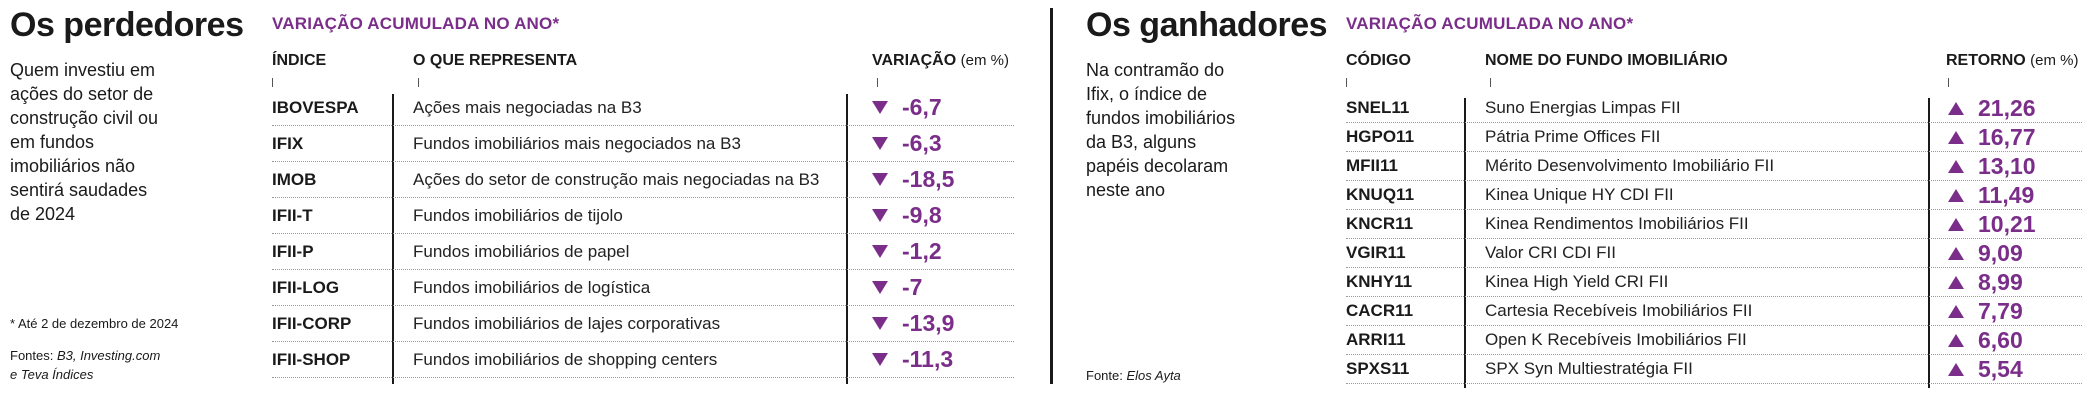  Describe the element at coordinates (643, 252) in the screenshot. I see `table-row: IFII-P Fundos imobiliários de papel -1,2` at that location.